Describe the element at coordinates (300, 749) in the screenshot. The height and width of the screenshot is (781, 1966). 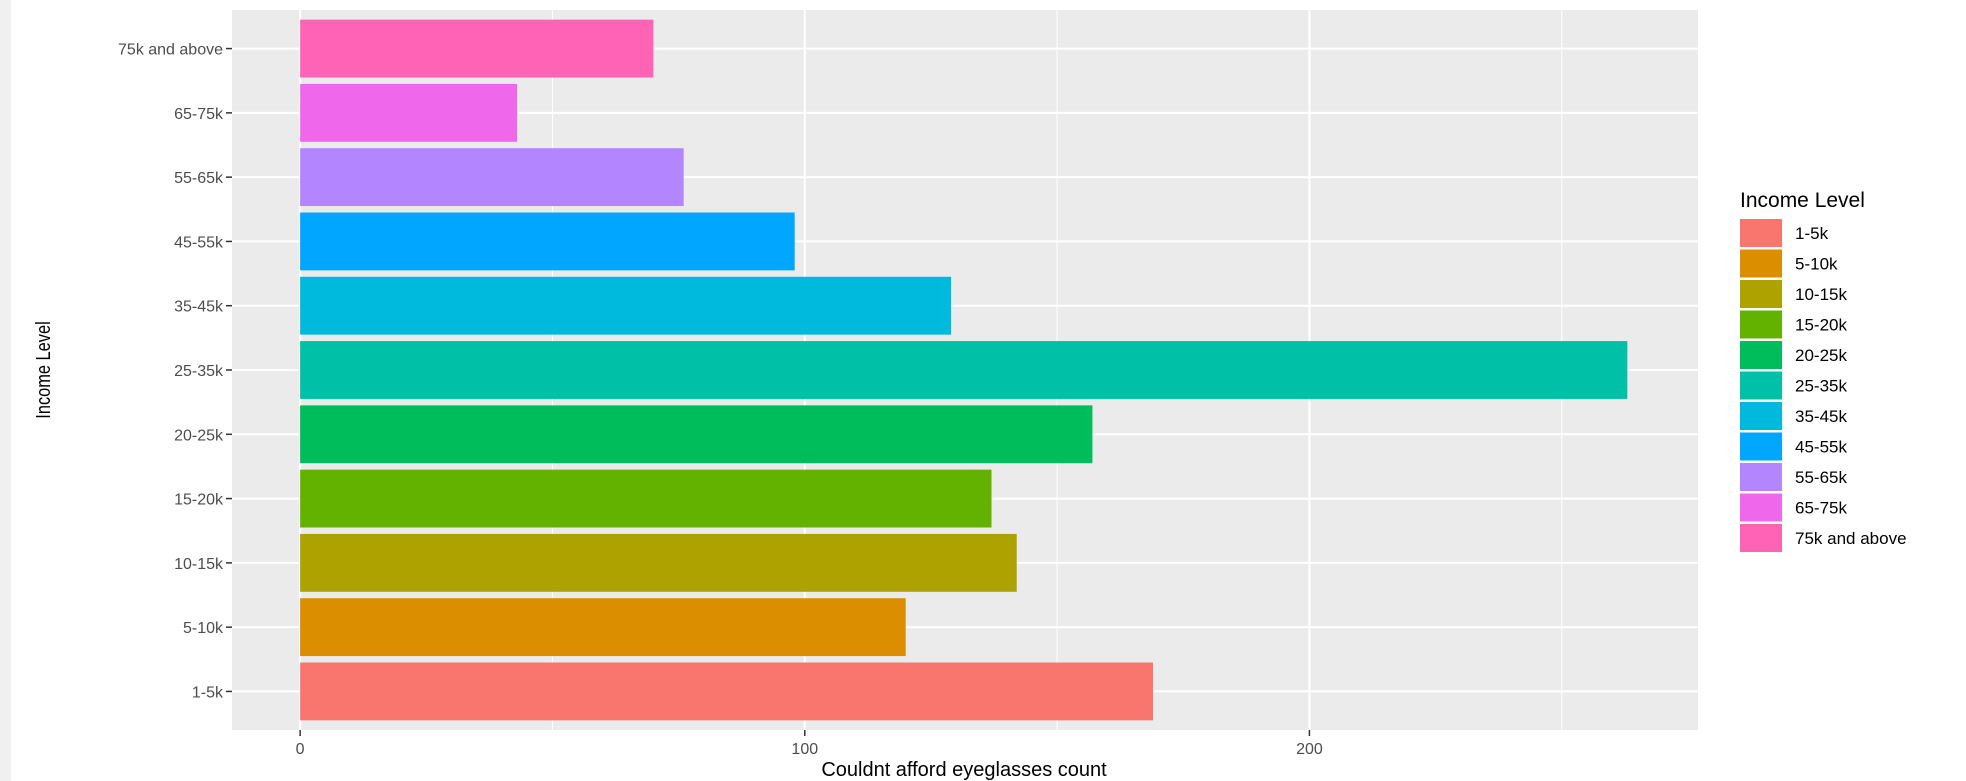
I see `x-tick-label: 0` at that location.